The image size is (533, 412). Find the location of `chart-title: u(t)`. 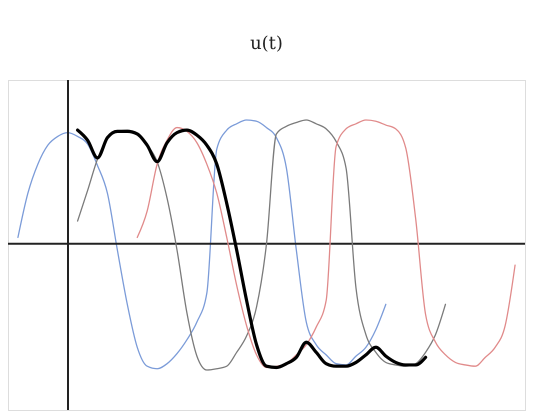

chart-title: u(t) is located at coordinates (266, 43).